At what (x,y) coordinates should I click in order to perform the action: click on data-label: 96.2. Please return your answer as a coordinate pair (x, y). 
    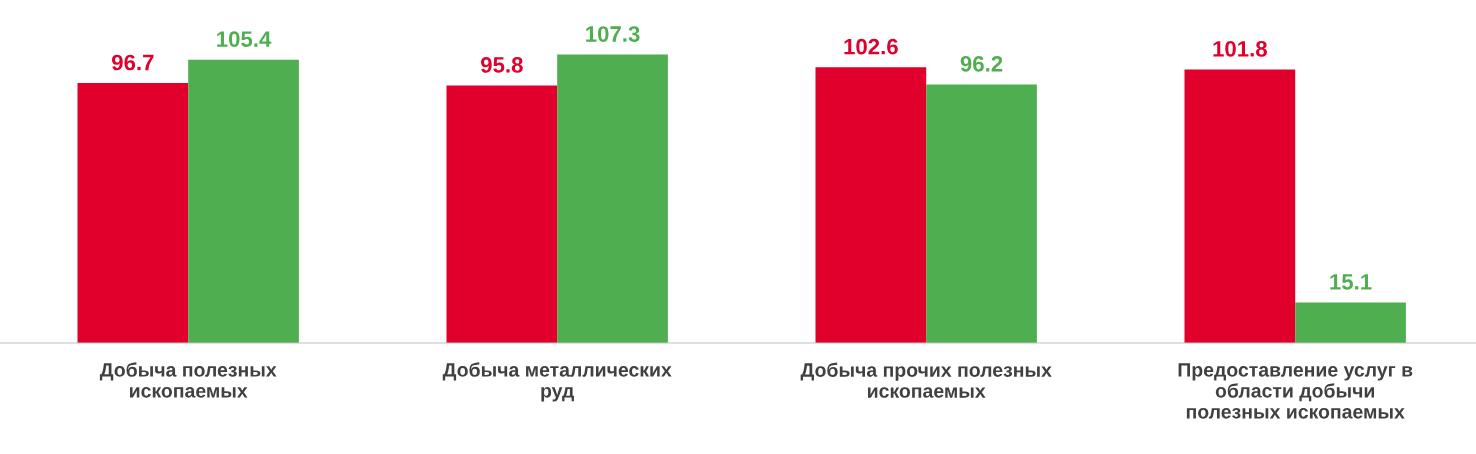
    Looking at the image, I should click on (981, 63).